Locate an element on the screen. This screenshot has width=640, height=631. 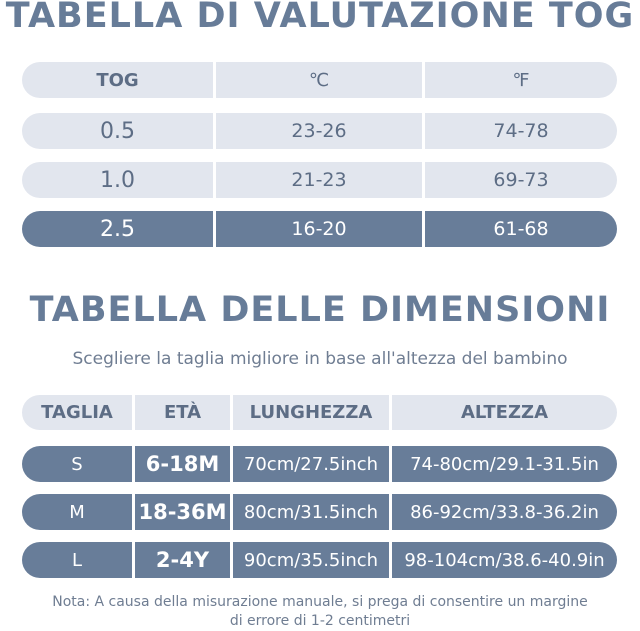
size-value: L is located at coordinates (77, 560).